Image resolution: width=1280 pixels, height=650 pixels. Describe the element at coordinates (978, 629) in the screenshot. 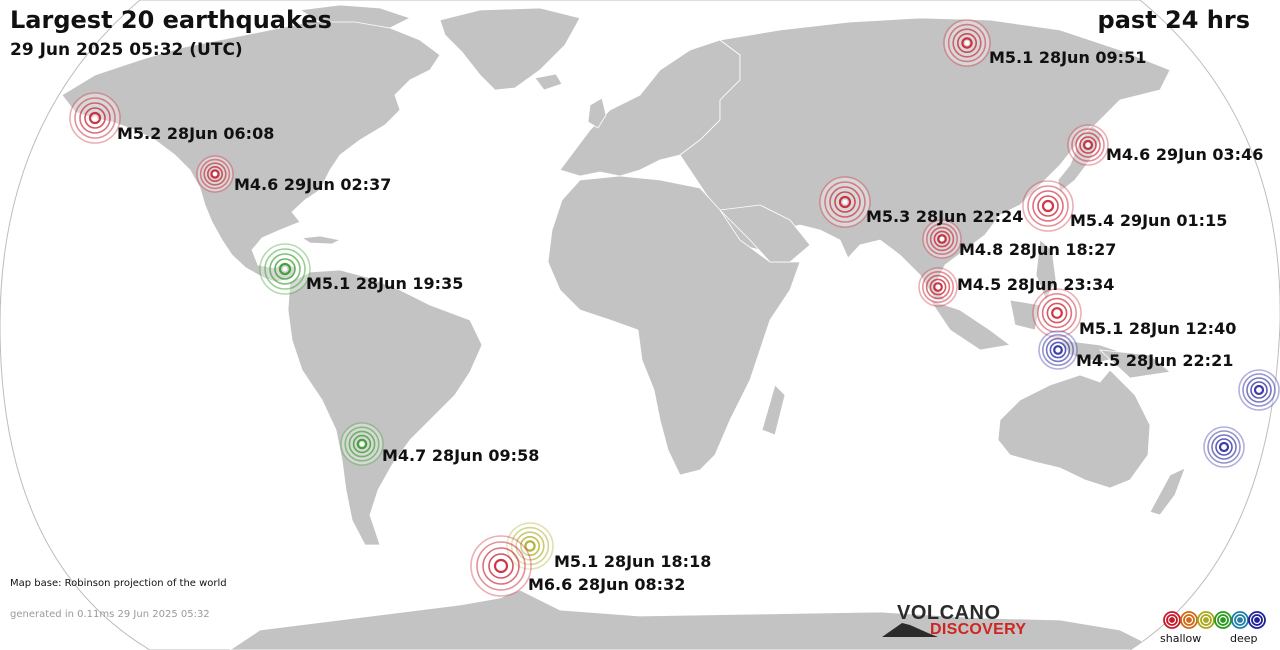

I see `logo-text-discovery: DISCOVERY` at that location.